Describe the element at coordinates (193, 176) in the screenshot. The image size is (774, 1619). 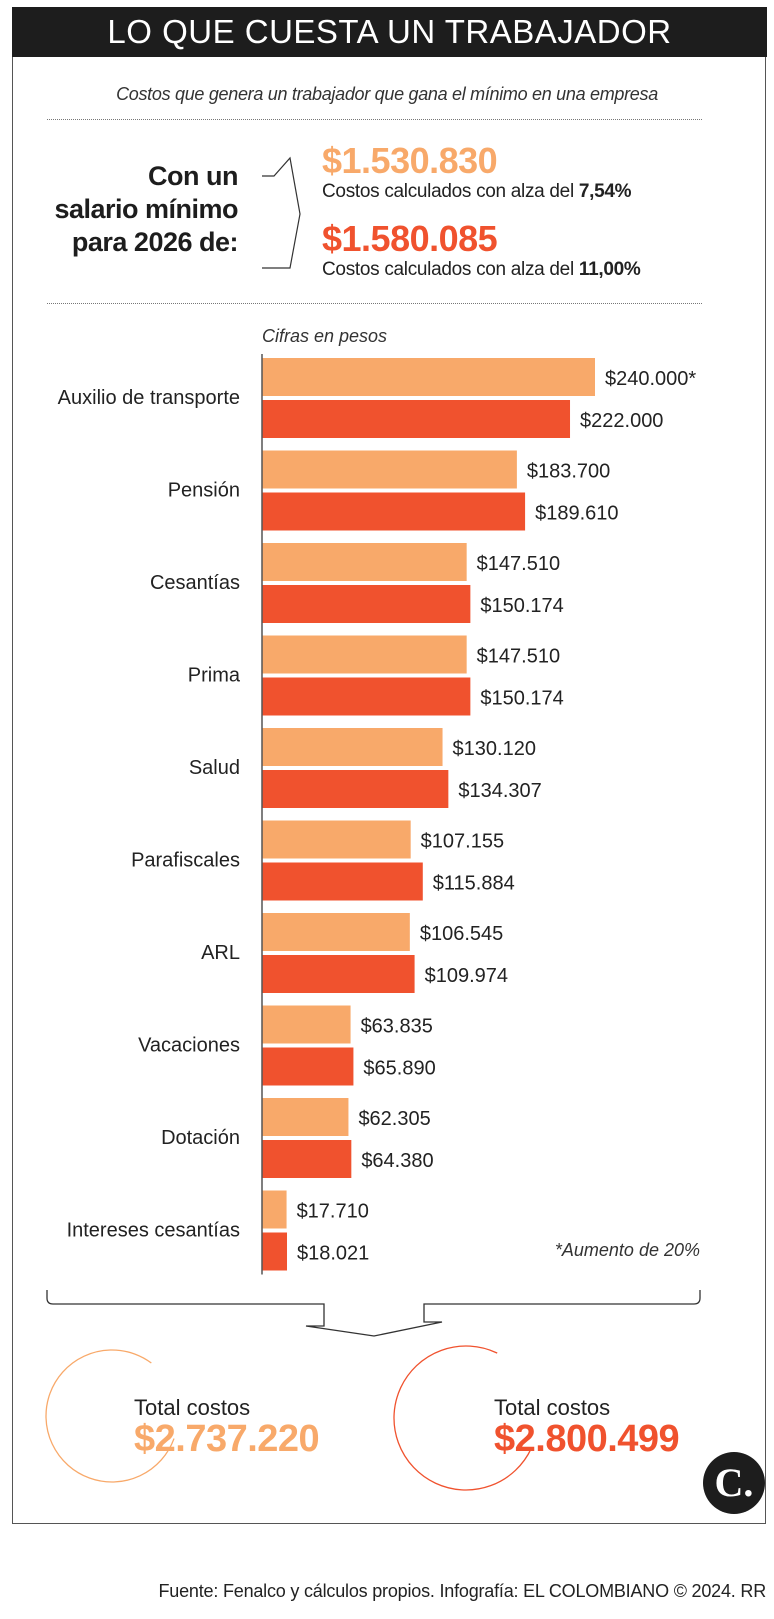
I see `lead-line: Con un` at that location.